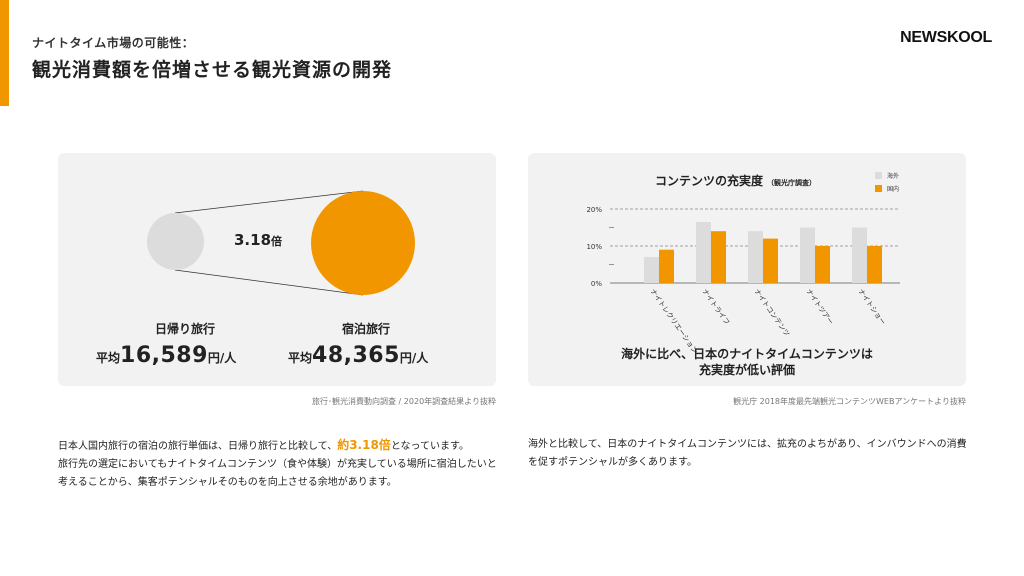 This screenshot has width=1024, height=576. I want to click on y-tick-label: 0%, so click(596, 284).